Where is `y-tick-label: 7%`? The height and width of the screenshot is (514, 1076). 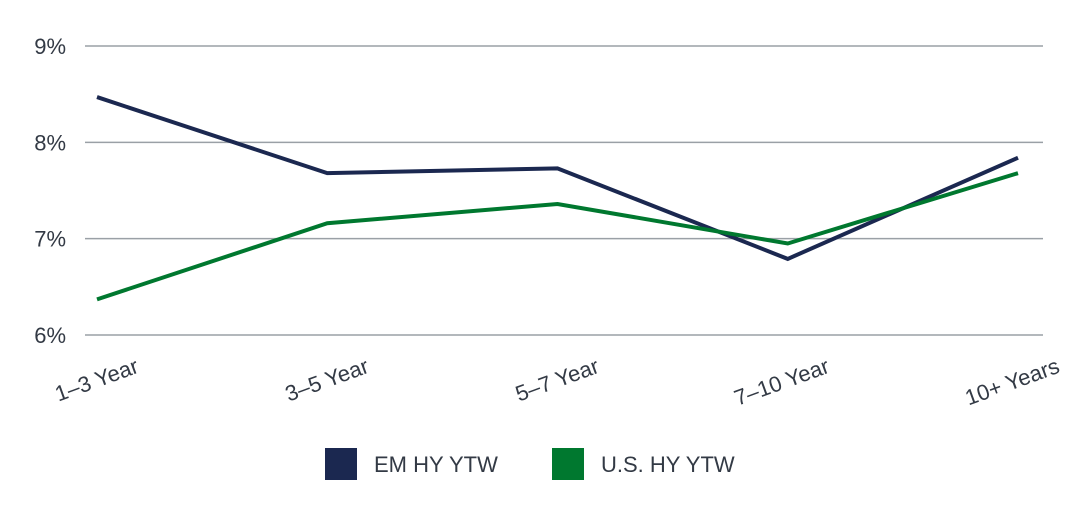 y-tick-label: 7% is located at coordinates (50, 239).